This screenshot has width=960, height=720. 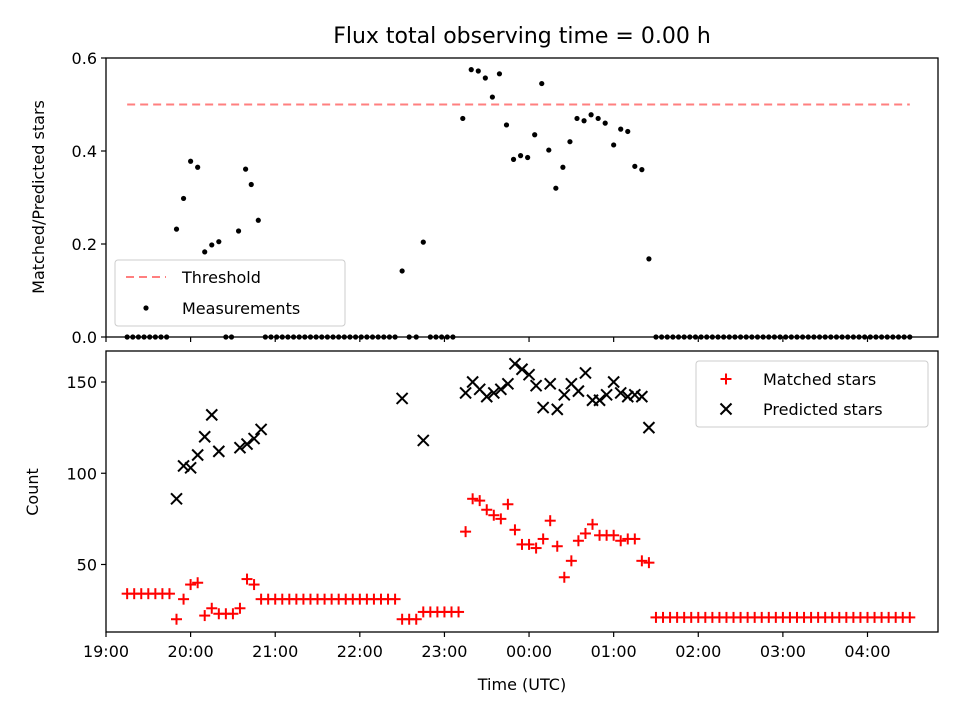 What do you see at coordinates (230, 293) in the screenshot?
I see `top-legend: Threshold Measurements` at bounding box center [230, 293].